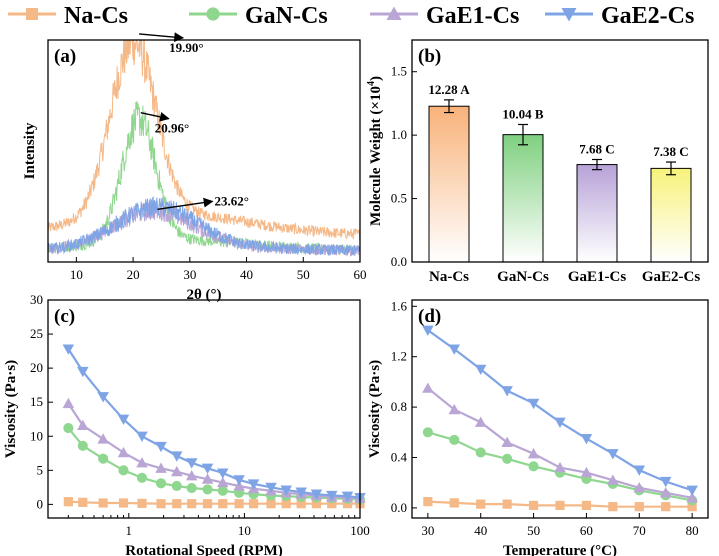 This screenshot has height=556, width=719. Describe the element at coordinates (376, 156) in the screenshot. I see `y-label-main: Molecule Weight (×10` at that location.